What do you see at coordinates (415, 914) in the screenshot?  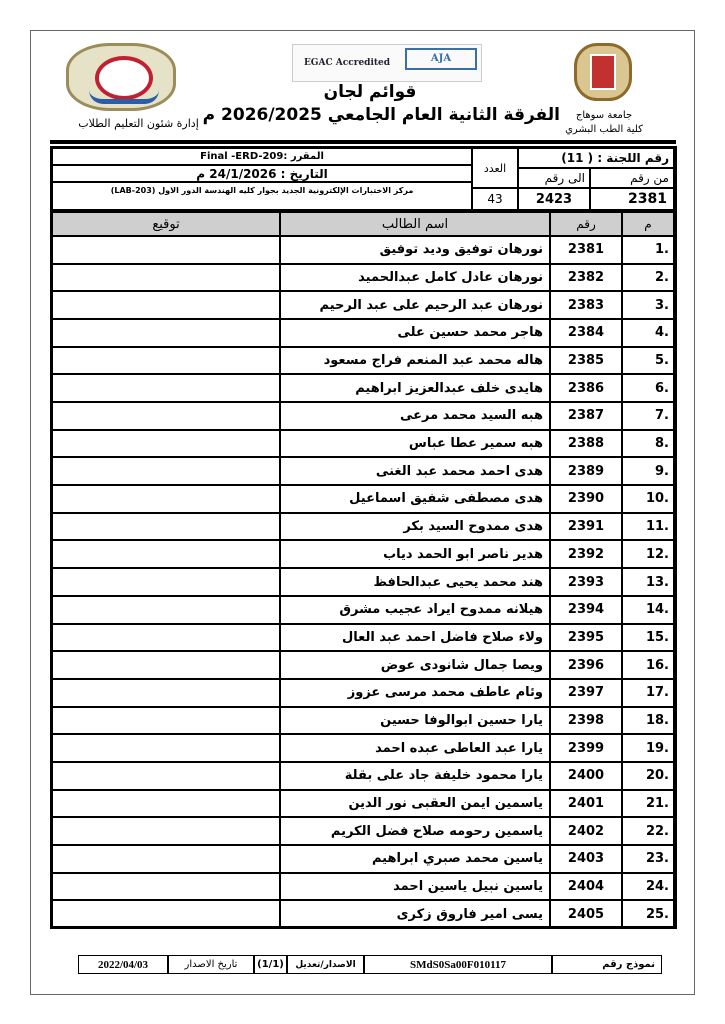 I see `student-name: يسى امير فاروق زكرى` at bounding box center [415, 914].